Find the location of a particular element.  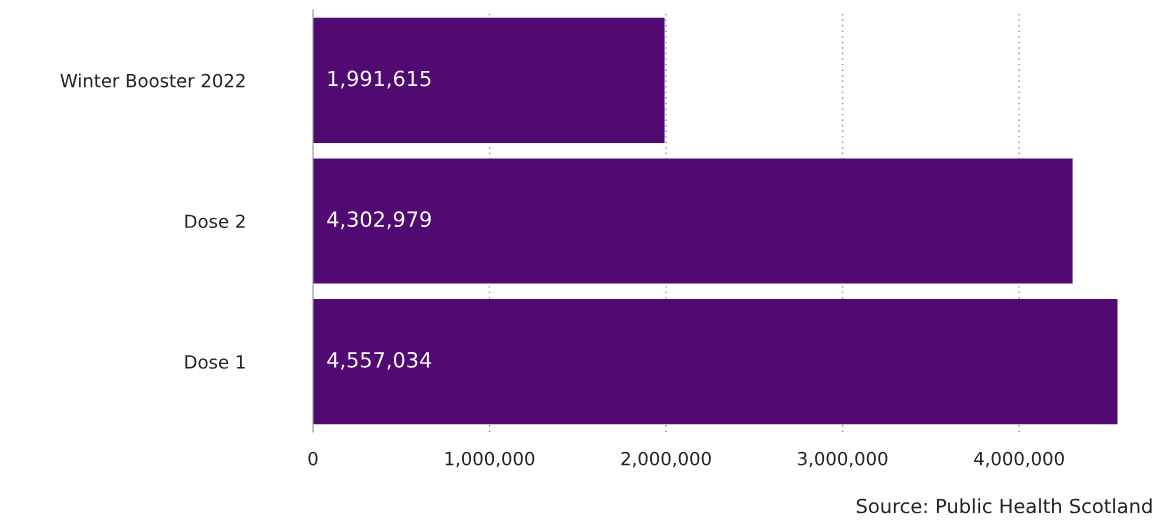

data-label: 4,557,034 is located at coordinates (379, 360).